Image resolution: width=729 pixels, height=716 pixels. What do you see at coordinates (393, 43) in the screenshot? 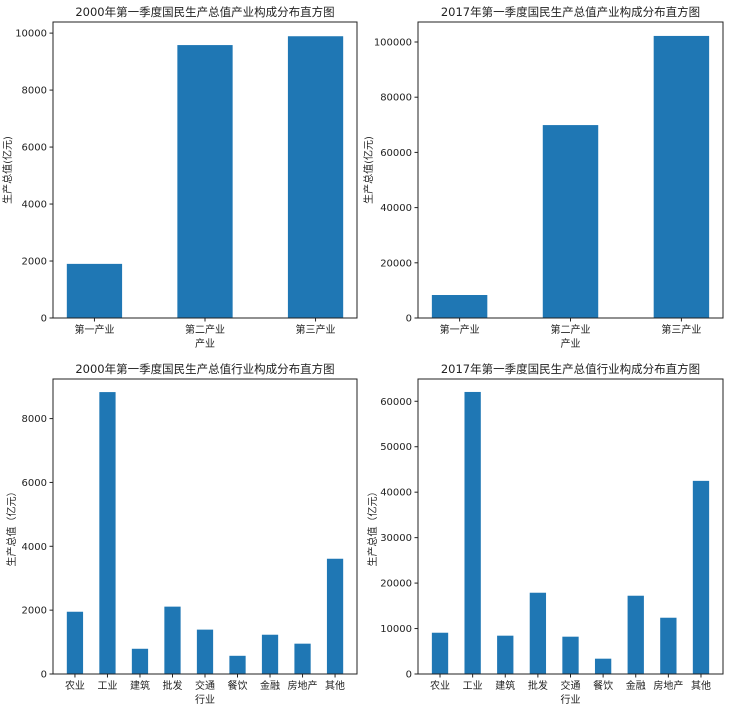
I see `y-tick-label: 100000` at bounding box center [393, 43].